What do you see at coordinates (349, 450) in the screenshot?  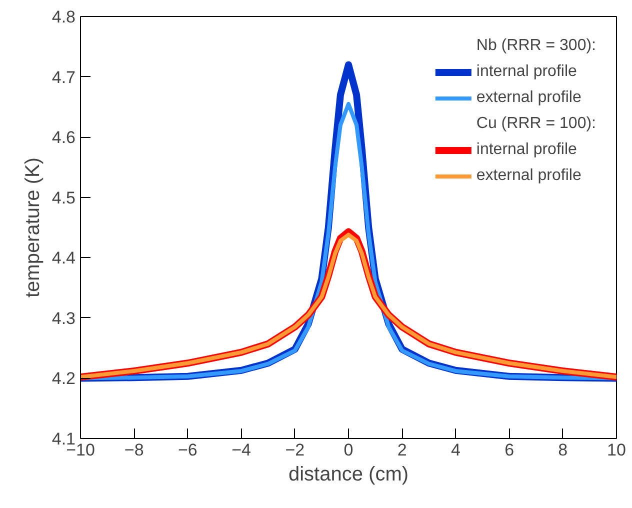 I see `x-tick-label: 0` at bounding box center [349, 450].